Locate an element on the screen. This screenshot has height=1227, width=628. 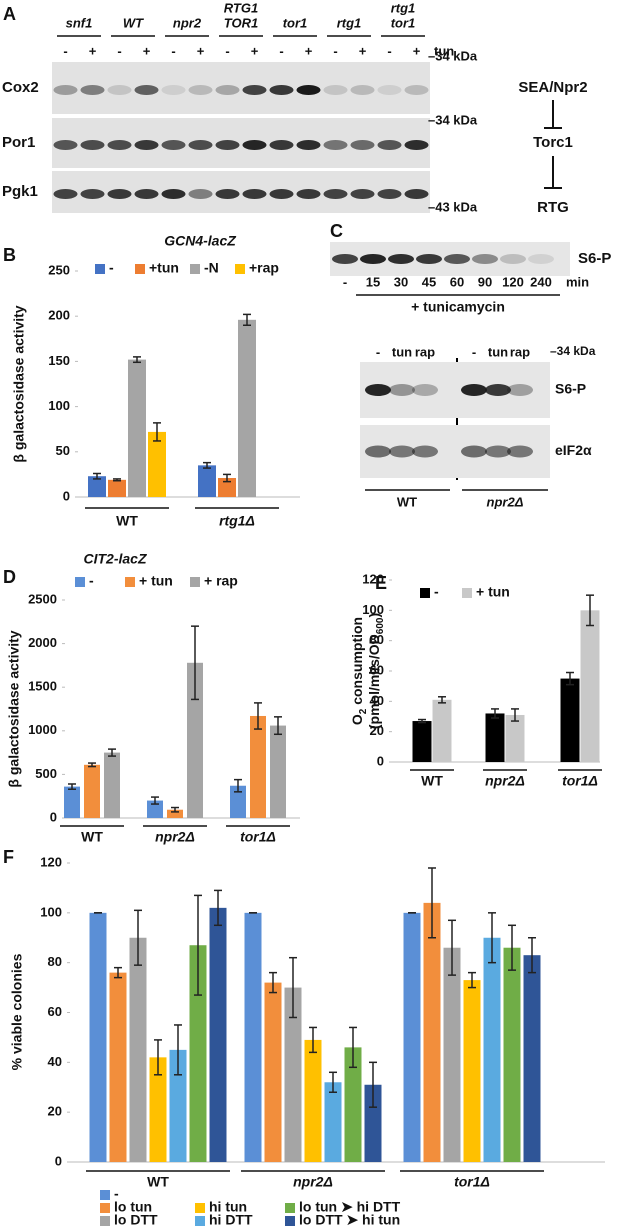
y-axis-label-part: 600 is located at coordinates (380, 625).